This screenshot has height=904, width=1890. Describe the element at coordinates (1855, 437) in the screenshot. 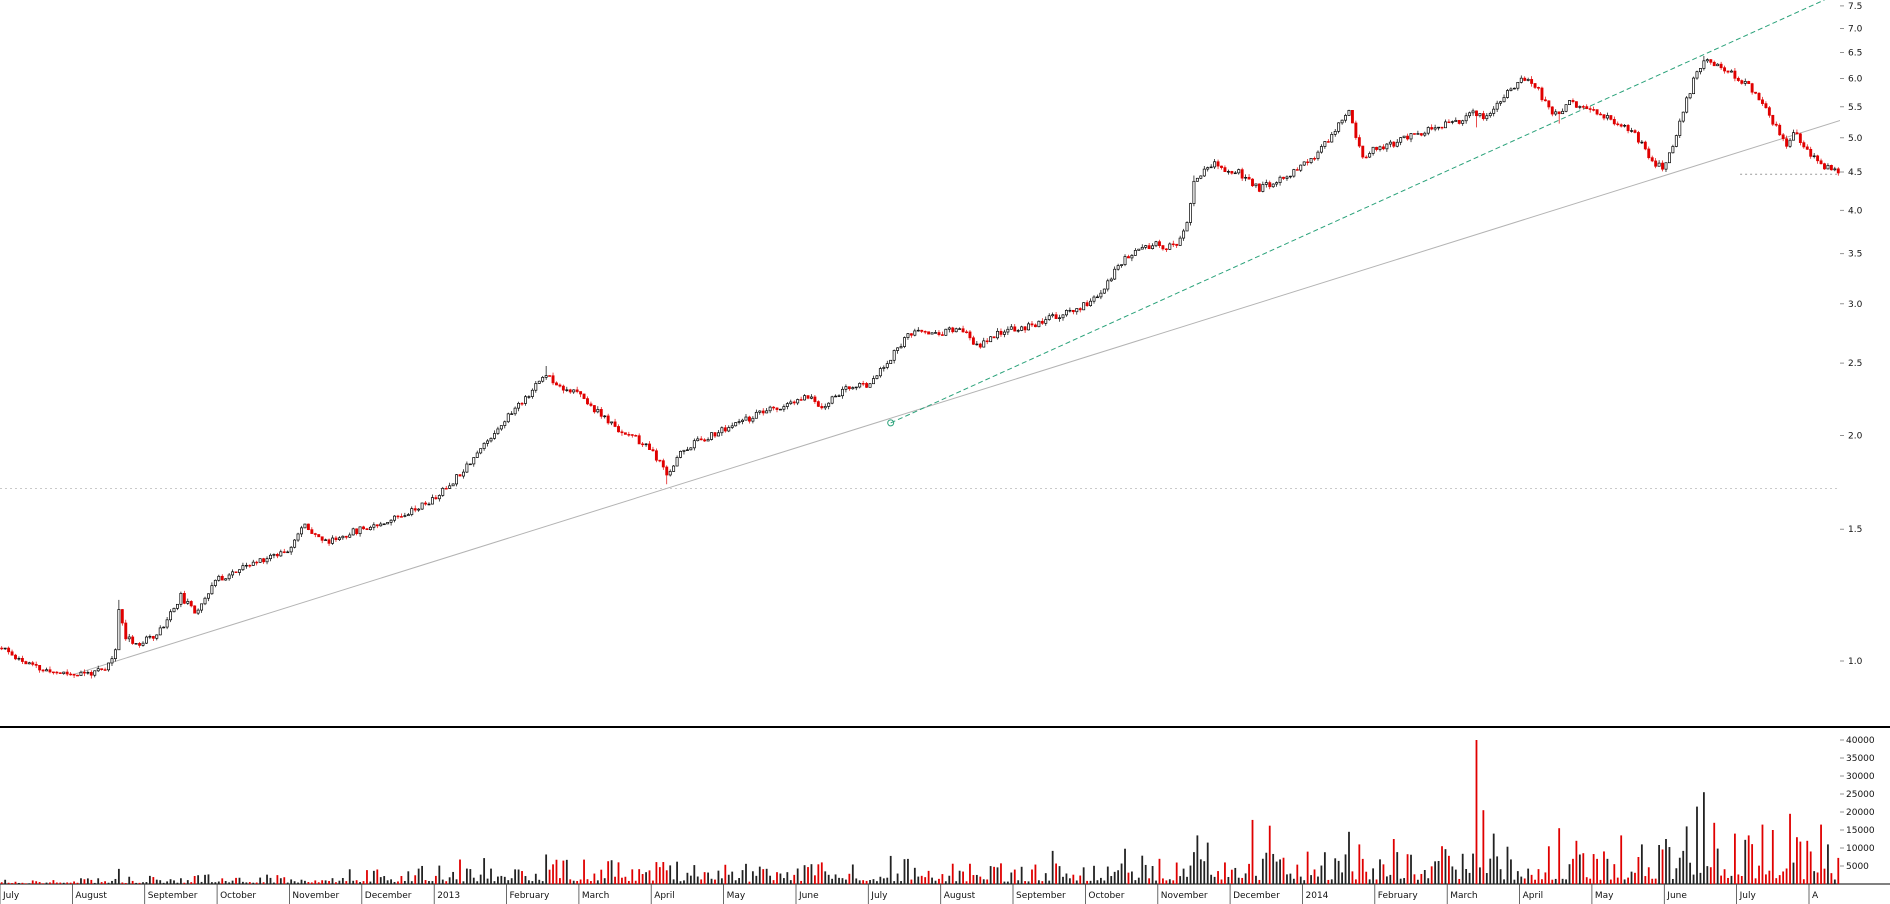

I see `price-axis-label: 2.0` at that location.